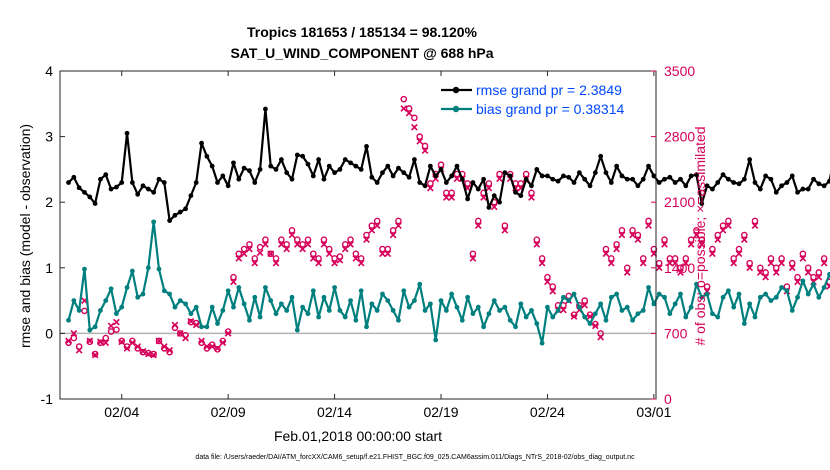 This screenshot has width=830, height=470. I want to click on x-tick-label: 02/14, so click(334, 412).